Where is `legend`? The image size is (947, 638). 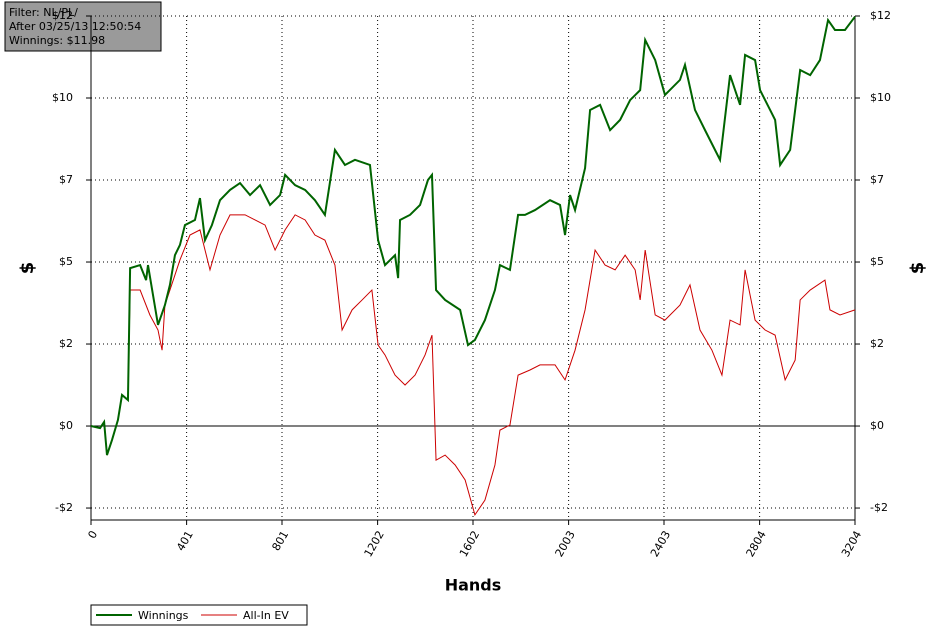 legend is located at coordinates (199, 615).